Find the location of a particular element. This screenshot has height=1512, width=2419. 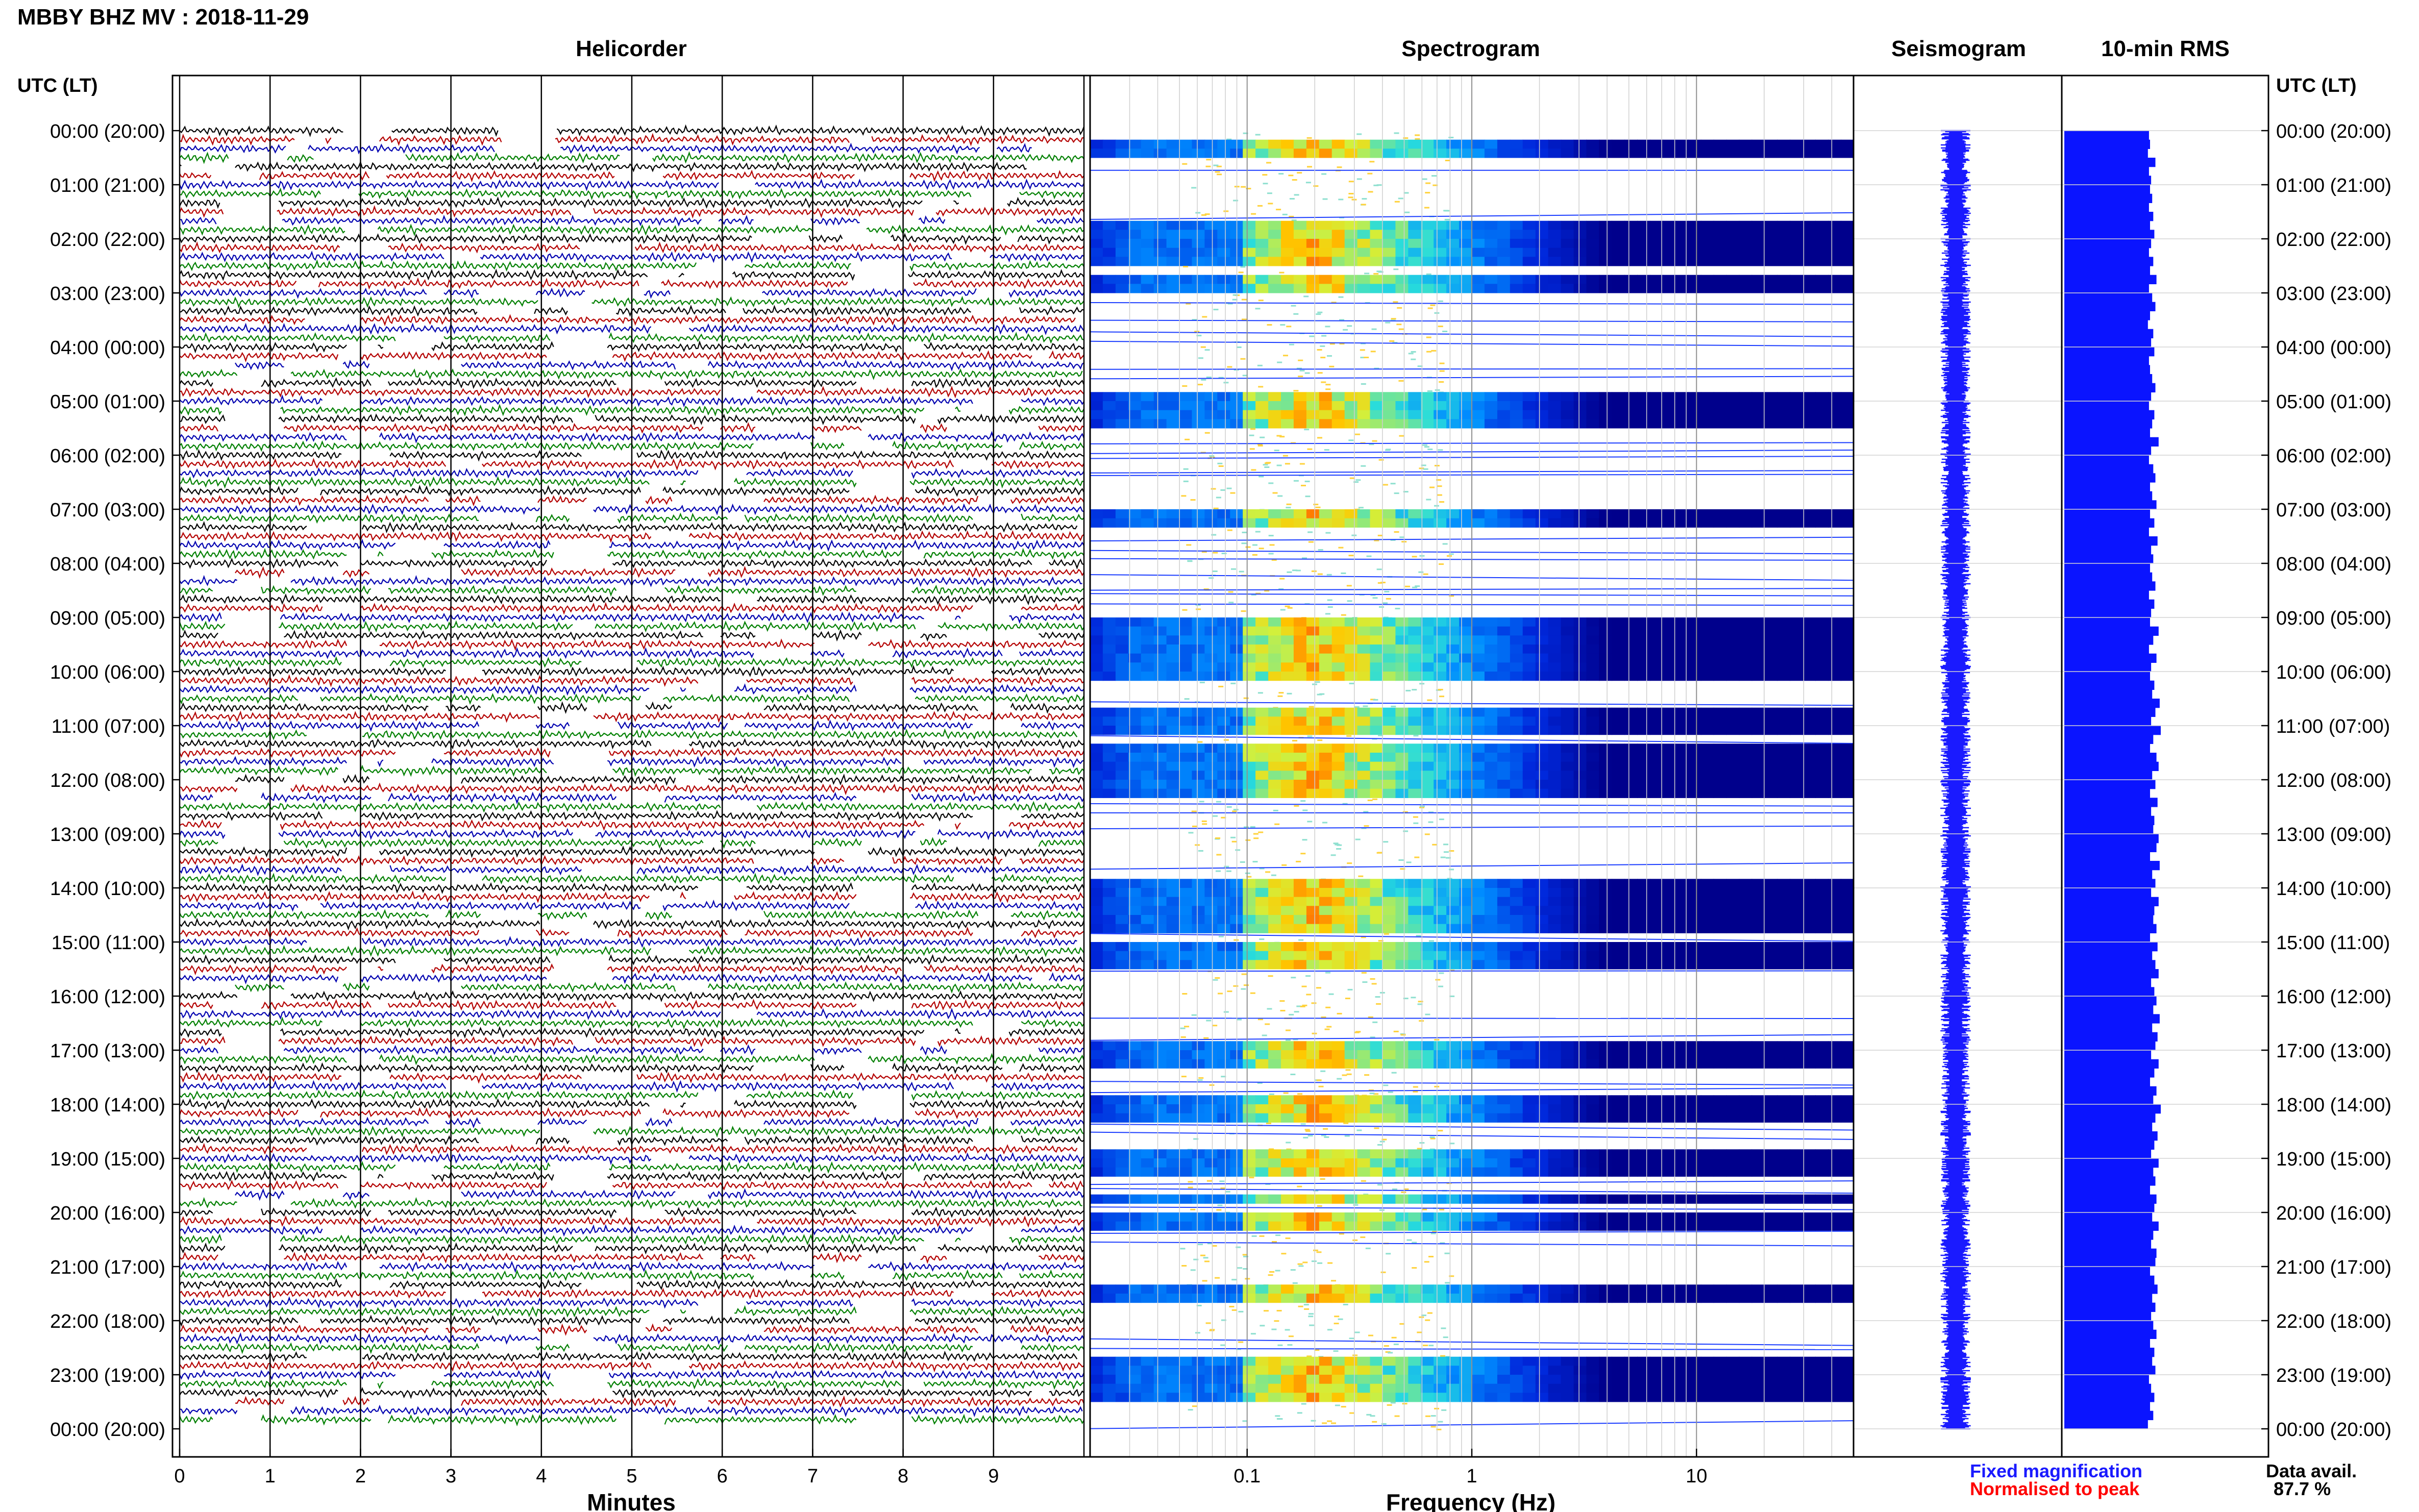

rms-bar is located at coordinates (2110, 784).